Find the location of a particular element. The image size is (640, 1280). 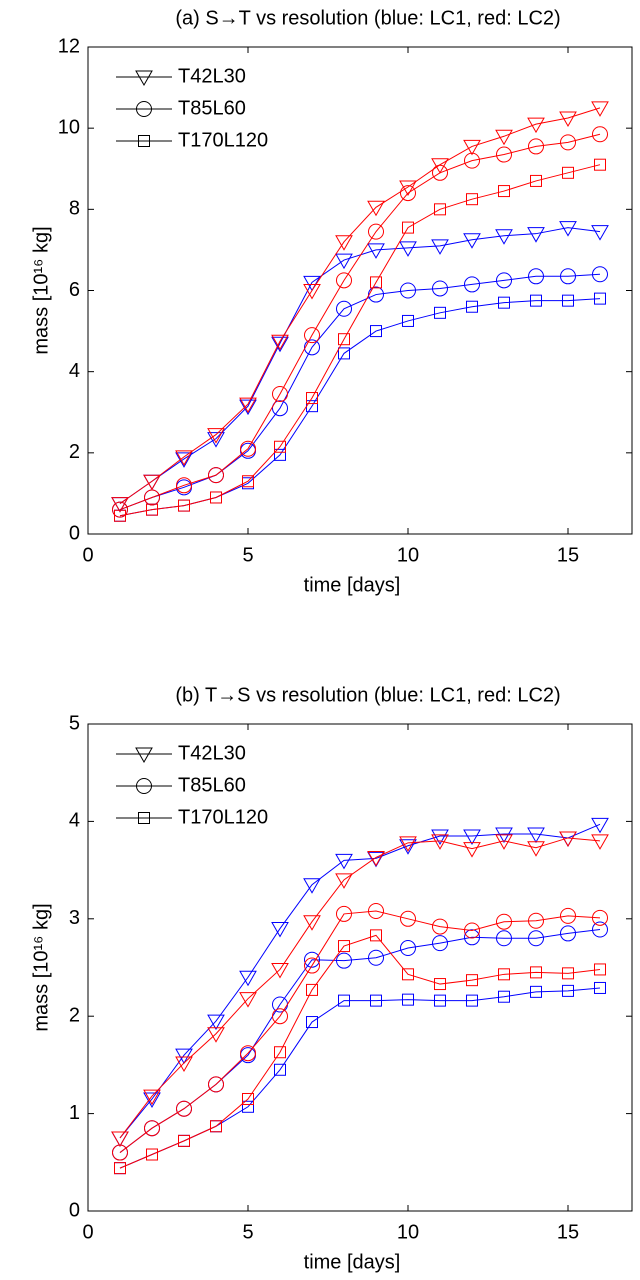

legend-label: T42L30 is located at coordinates (212, 753).